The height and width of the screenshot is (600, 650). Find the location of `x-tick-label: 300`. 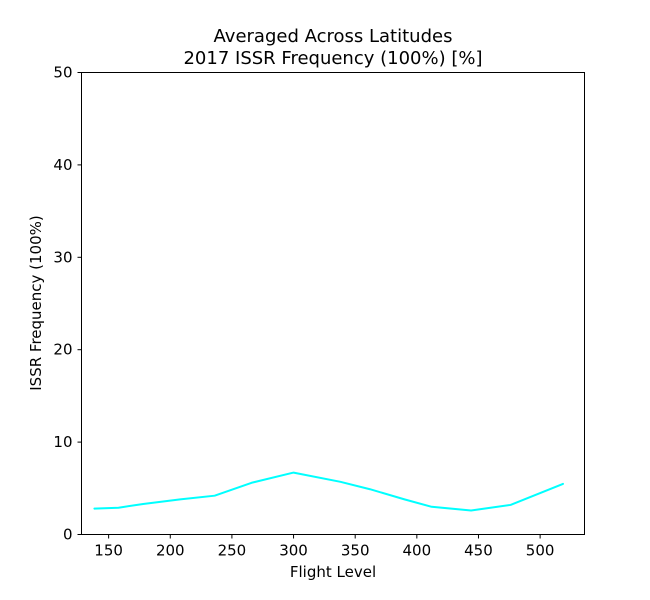

x-tick-label: 300 is located at coordinates (293, 551).